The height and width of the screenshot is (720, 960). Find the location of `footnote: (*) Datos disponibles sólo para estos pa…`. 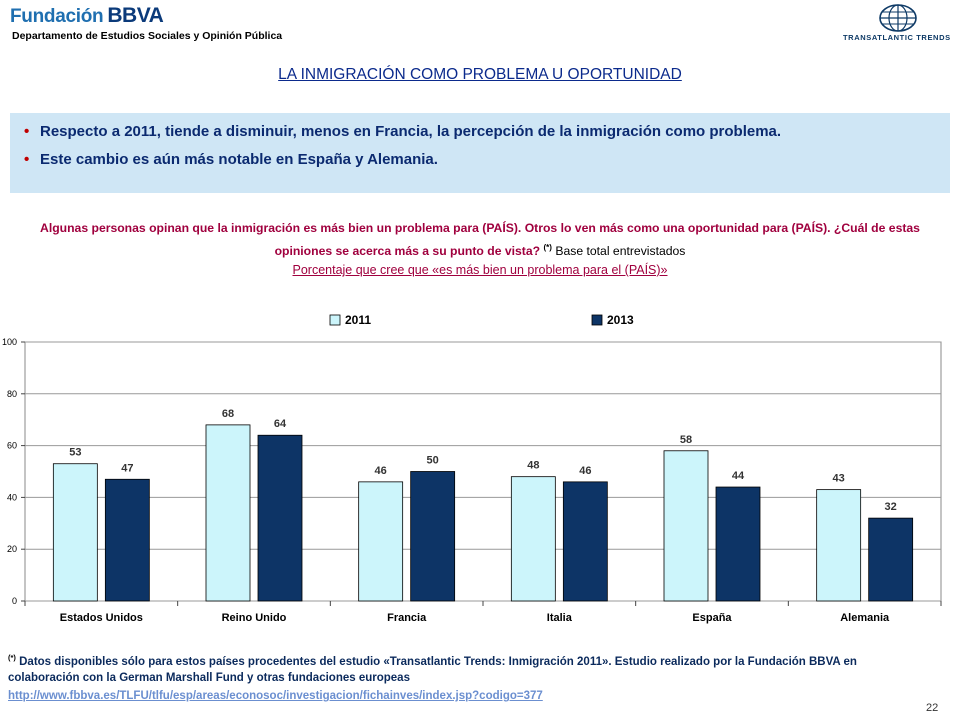

footnote: (*) Datos disponibles sólo para estos pa… is located at coordinates (458, 668).